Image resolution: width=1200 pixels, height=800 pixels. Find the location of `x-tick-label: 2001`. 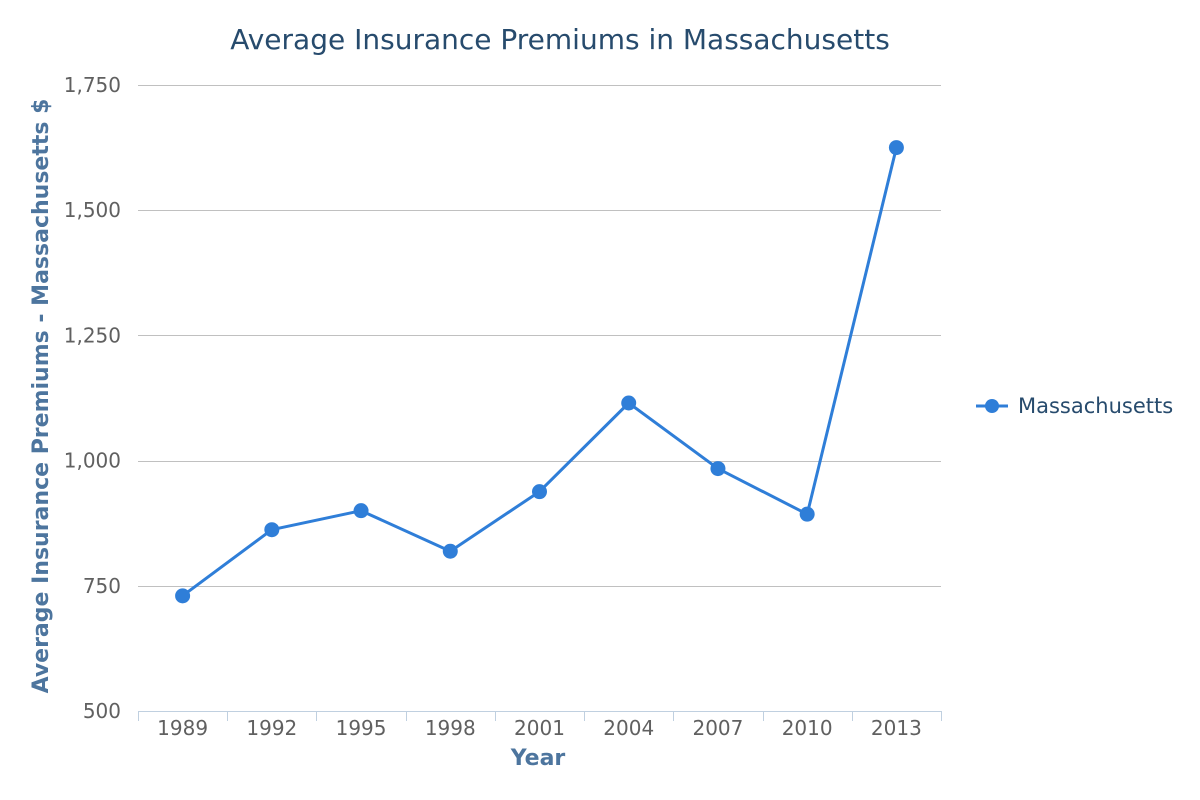

x-tick-label: 2001 is located at coordinates (539, 728).